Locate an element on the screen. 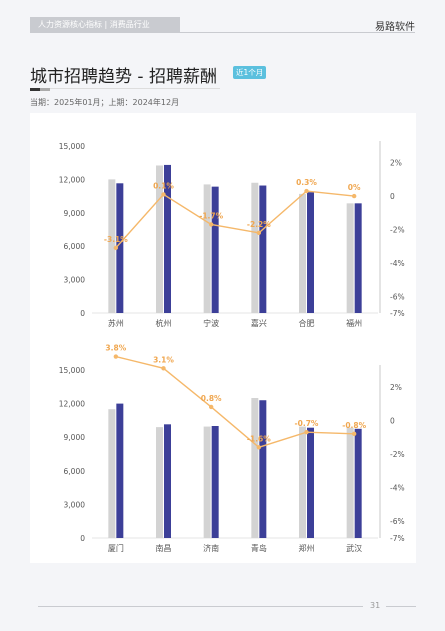 The image size is (445, 631). y2-tick-label: -2% is located at coordinates (397, 230).